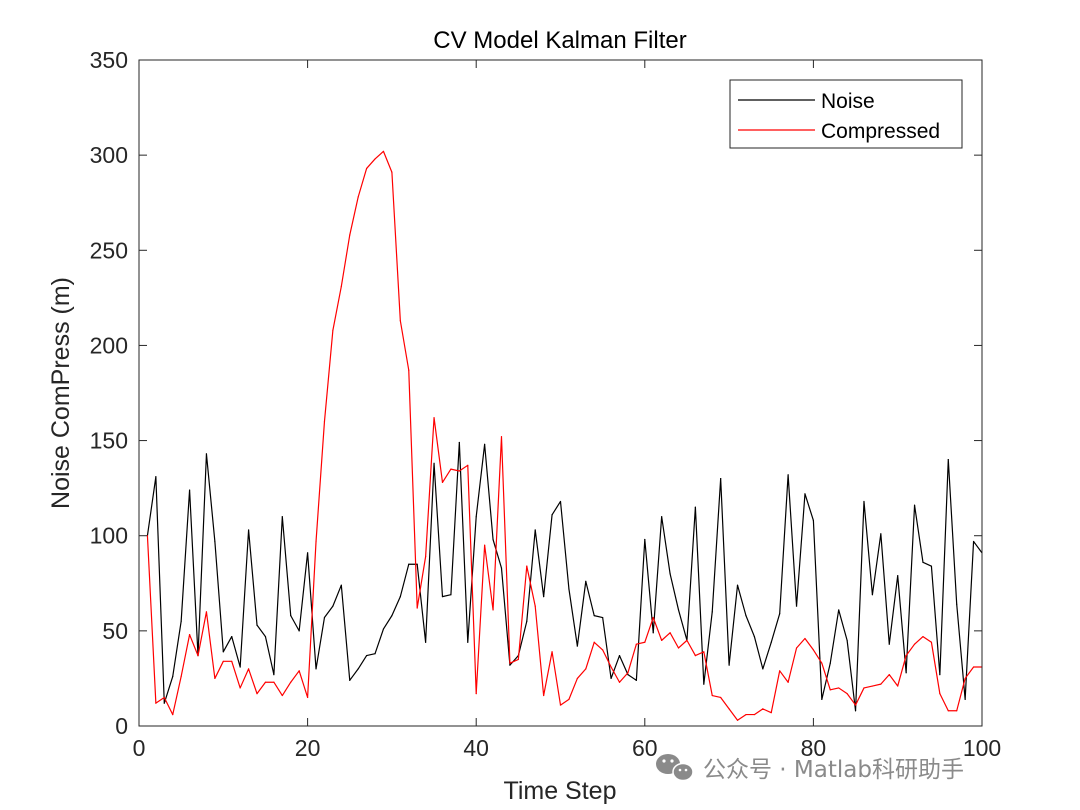  What do you see at coordinates (848, 101) in the screenshot?
I see `legend-label-noise: Noise` at bounding box center [848, 101].